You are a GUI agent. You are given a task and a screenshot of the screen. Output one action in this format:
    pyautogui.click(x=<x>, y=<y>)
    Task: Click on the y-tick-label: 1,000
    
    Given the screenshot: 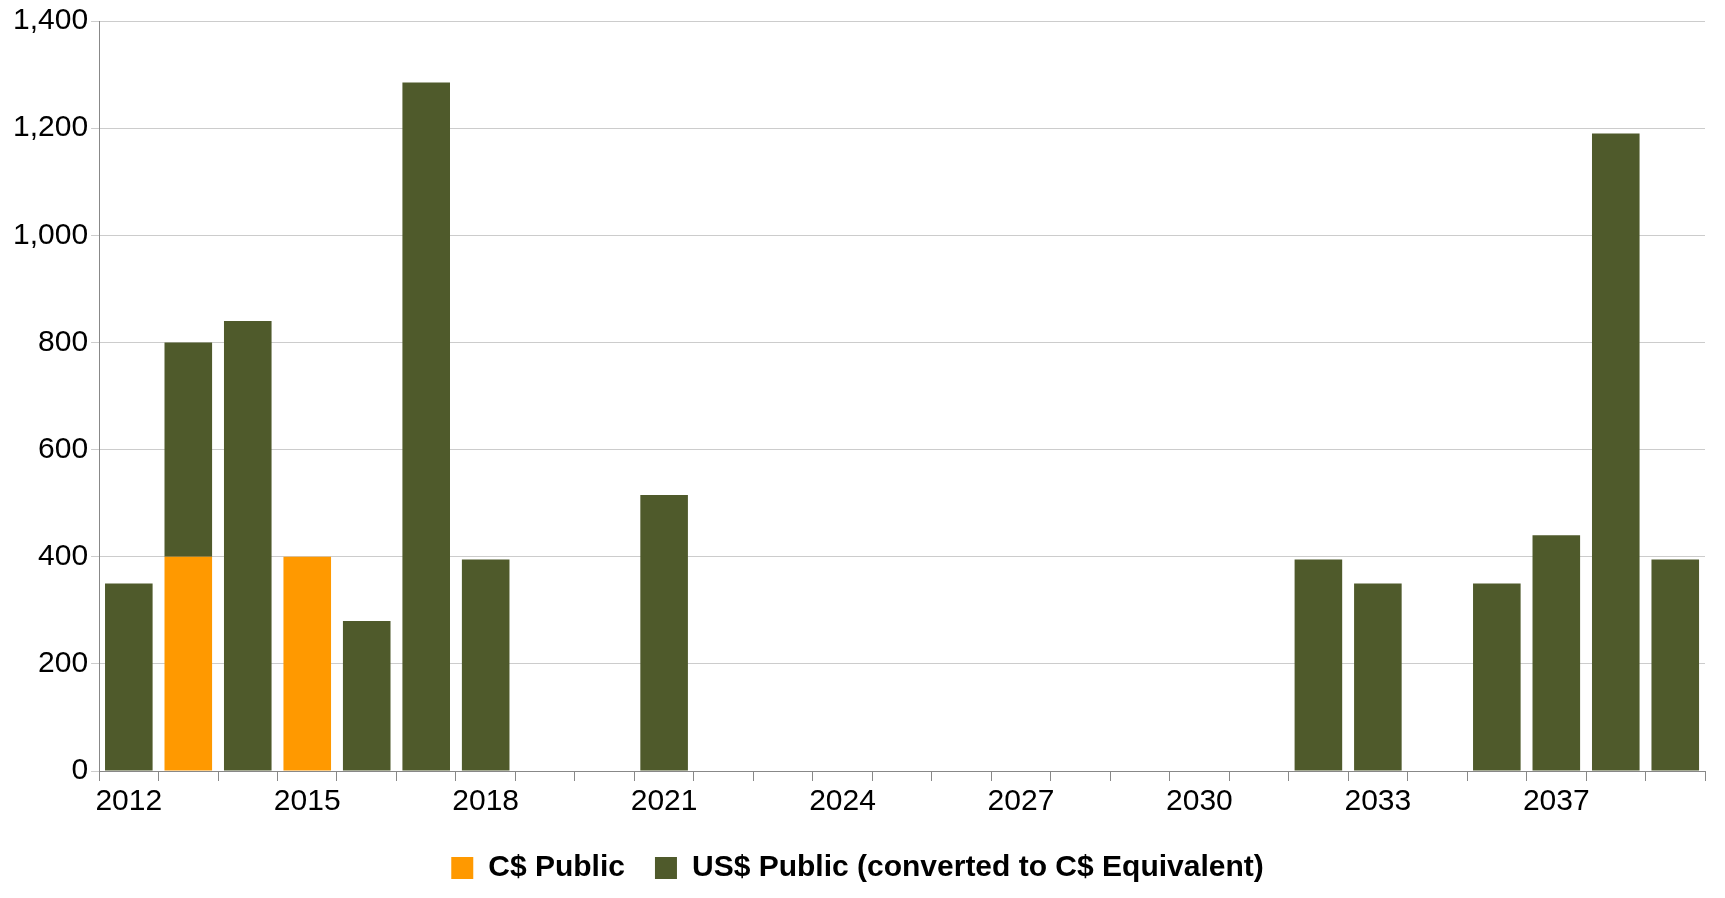 What is the action you would take?
    pyautogui.click(x=51, y=233)
    